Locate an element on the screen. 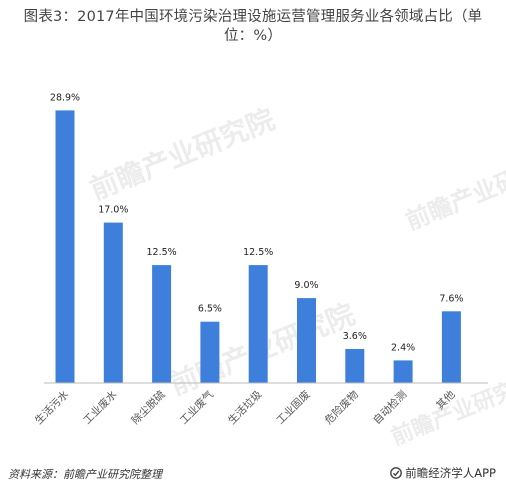 The width and height of the screenshot is (506, 491). source-note: 资料来源：前瞻产业研究院整理 is located at coordinates (85, 474).